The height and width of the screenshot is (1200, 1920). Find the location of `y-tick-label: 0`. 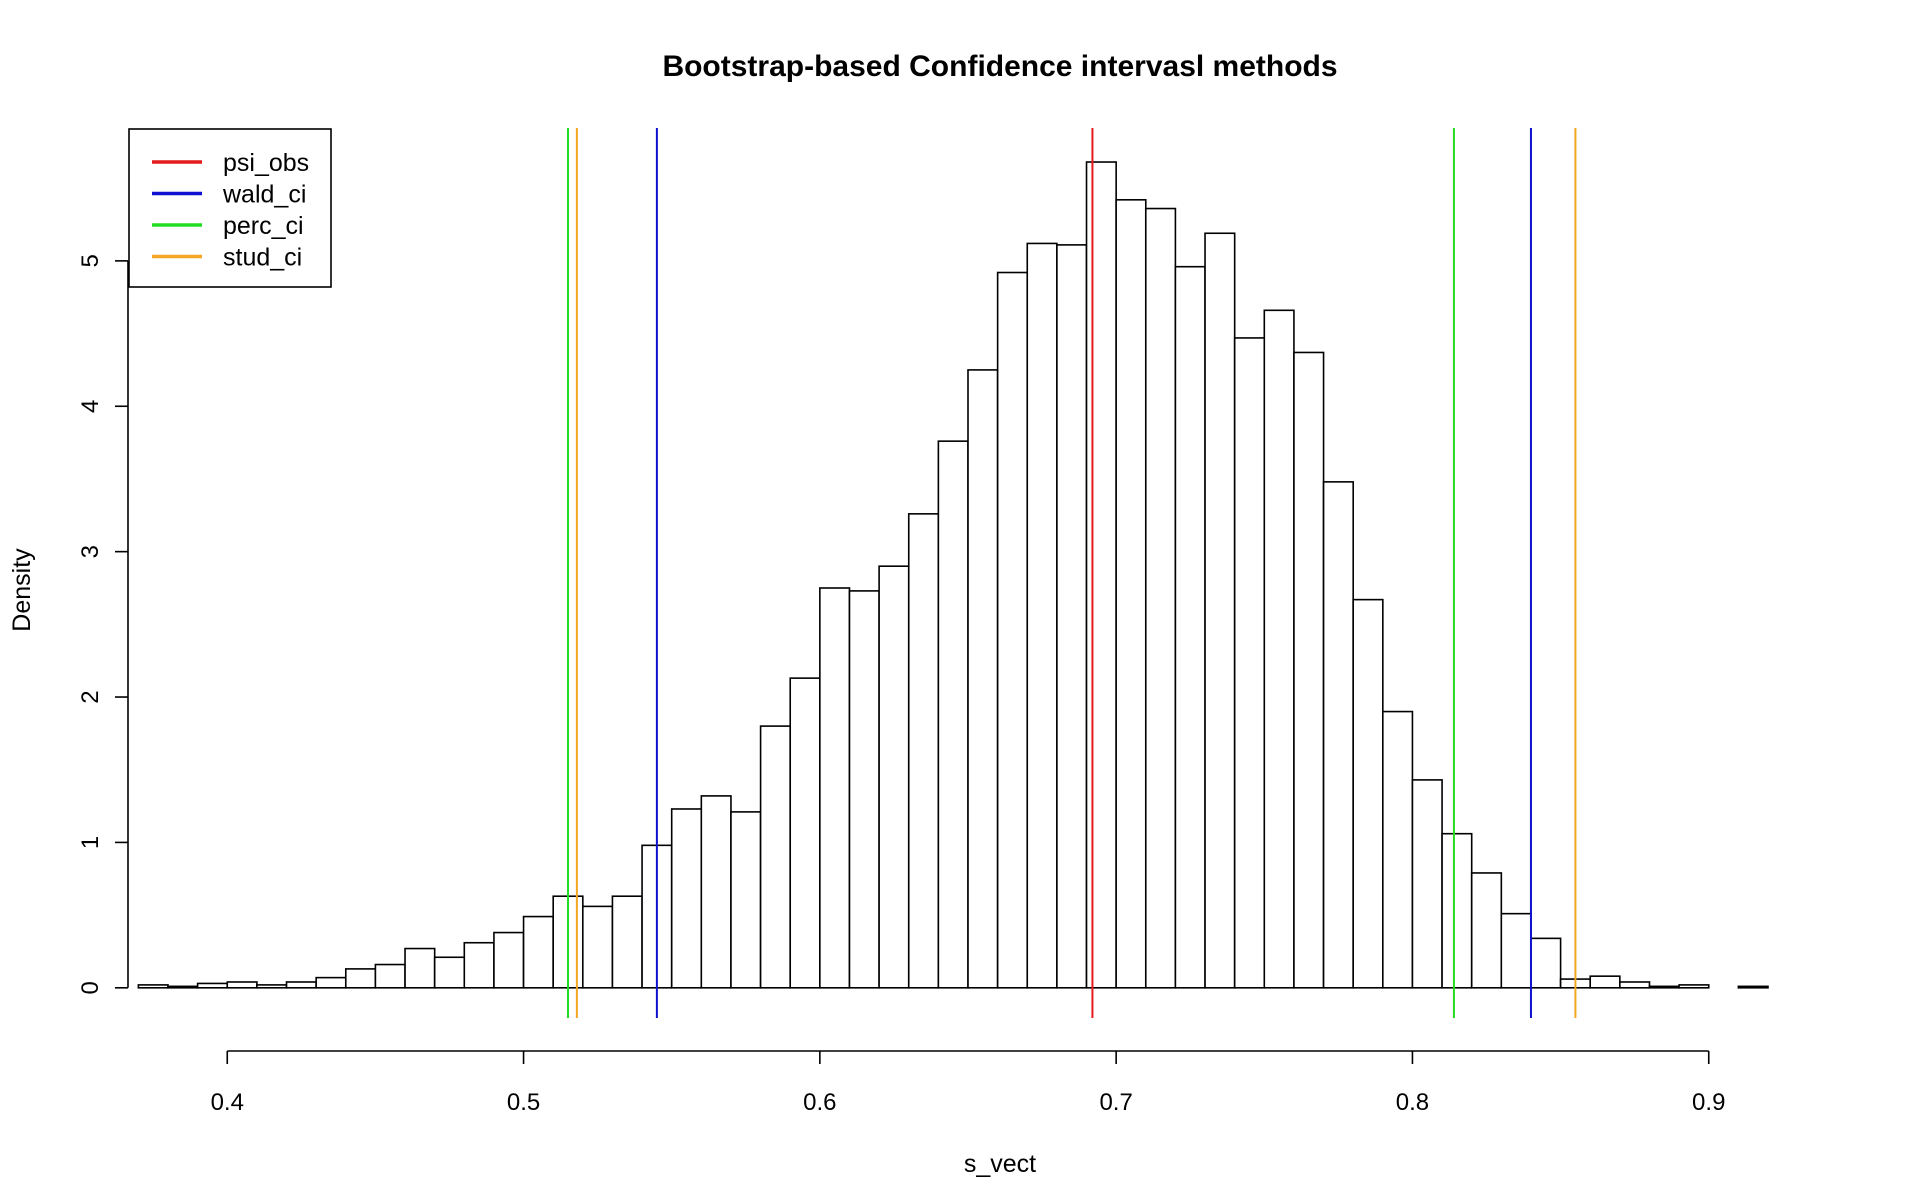

y-tick-label: 0 is located at coordinates (90, 987).